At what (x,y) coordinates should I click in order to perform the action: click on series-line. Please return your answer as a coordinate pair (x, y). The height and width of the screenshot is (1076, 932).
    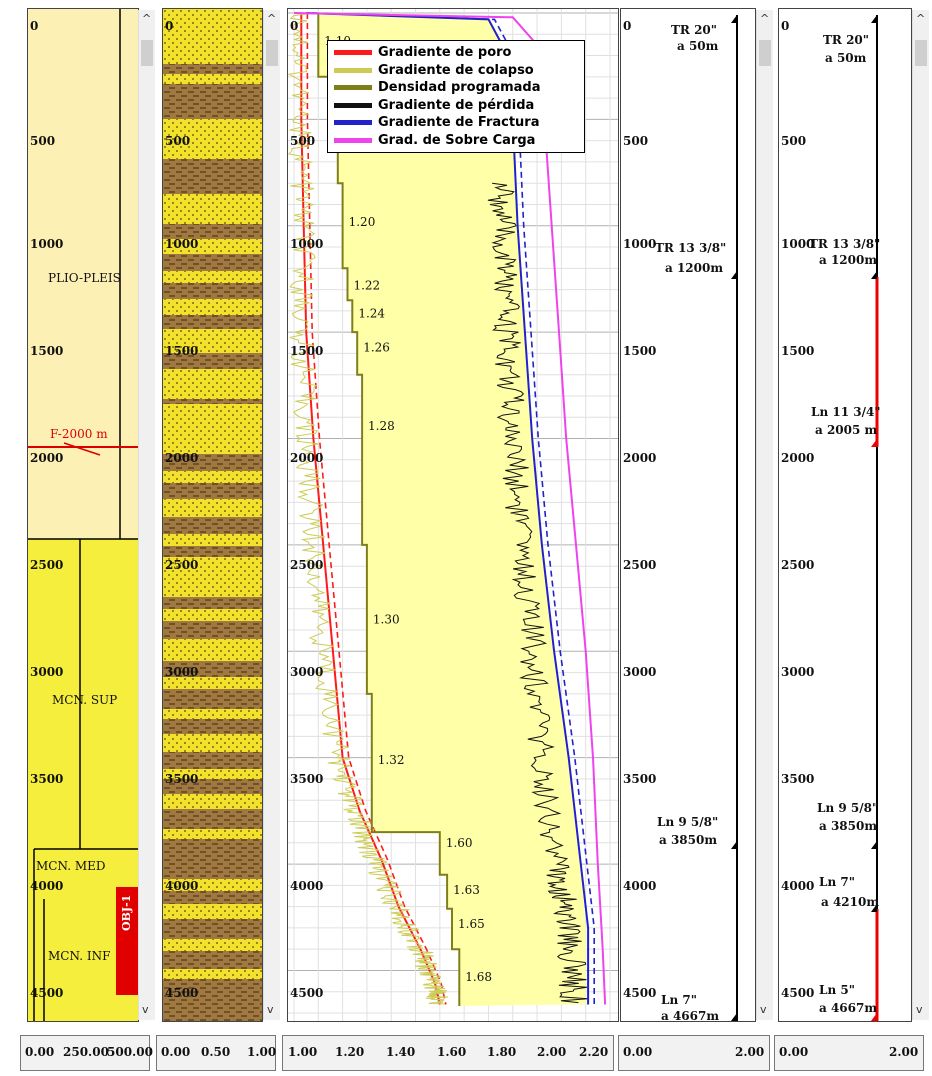
    Looking at the image, I should click on (537, 593).